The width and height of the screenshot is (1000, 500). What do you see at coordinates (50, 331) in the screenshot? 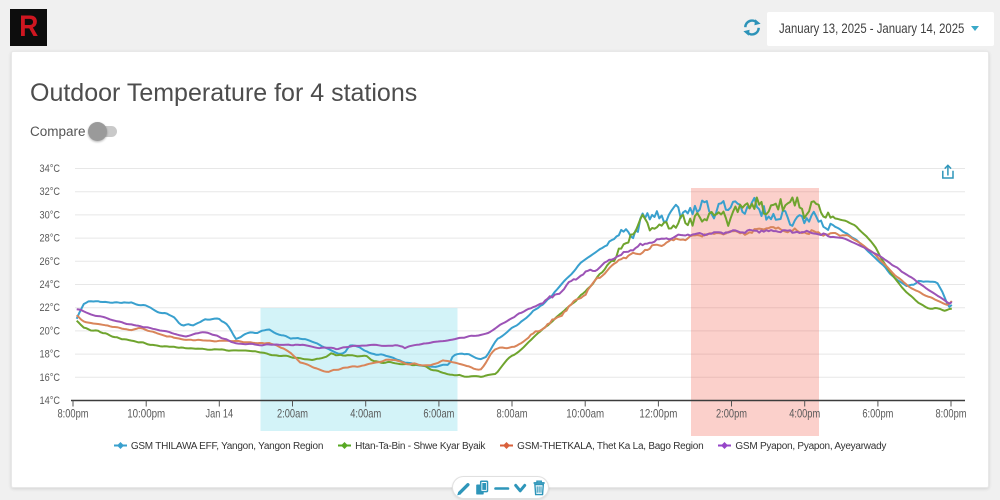
I see `svg-text: 20°C` at bounding box center [50, 331].